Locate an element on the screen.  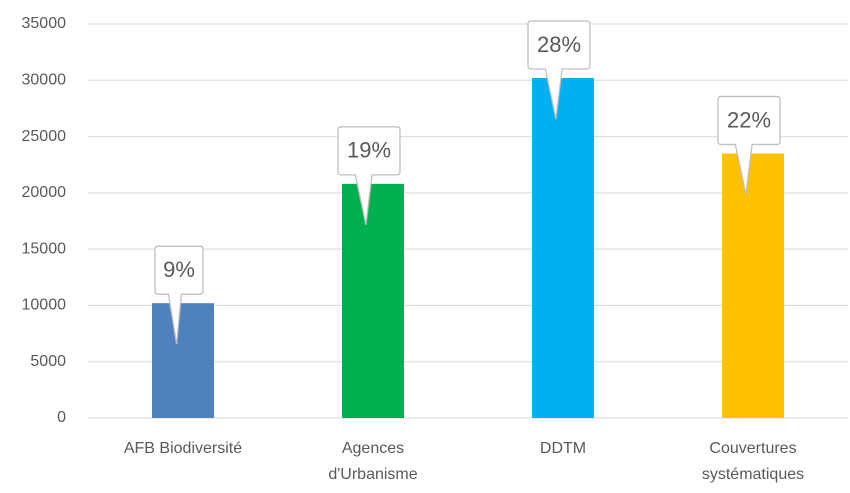
x-tick-label: DDTM is located at coordinates (563, 448).